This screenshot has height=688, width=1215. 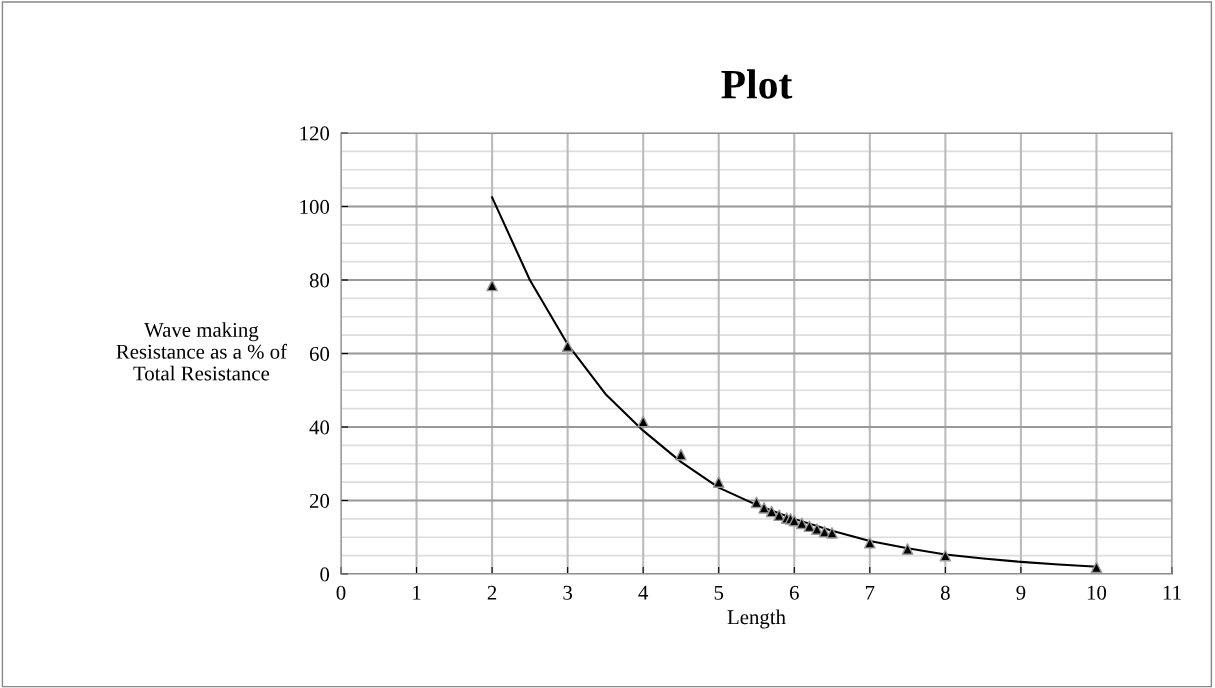 I want to click on y-tick-label: 100, so click(x=315, y=206).